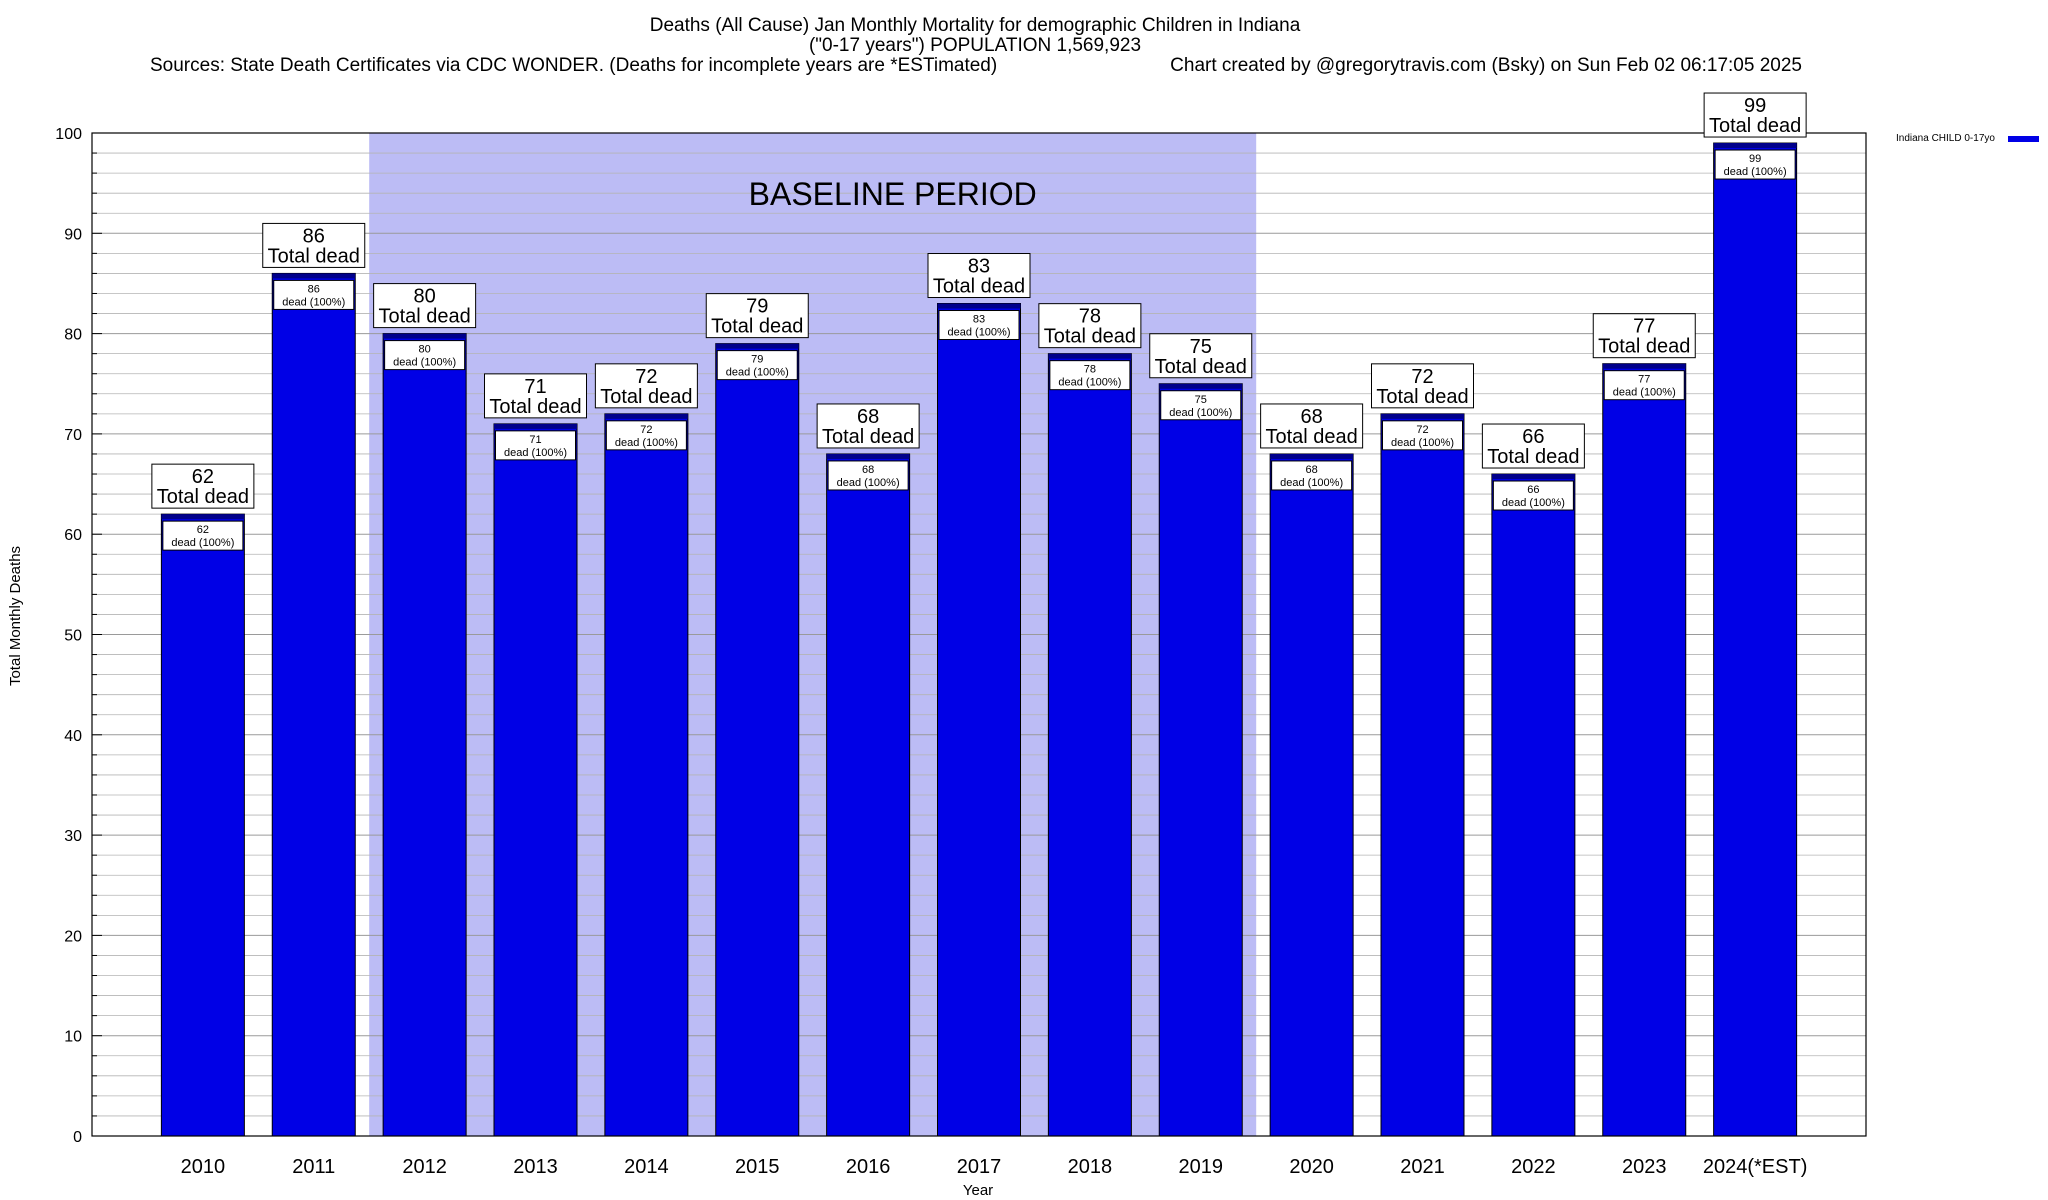 Image resolution: width=2048 pixels, height=1200 pixels. What do you see at coordinates (646, 1167) in the screenshot?
I see `x-tick-label: 2014` at bounding box center [646, 1167].